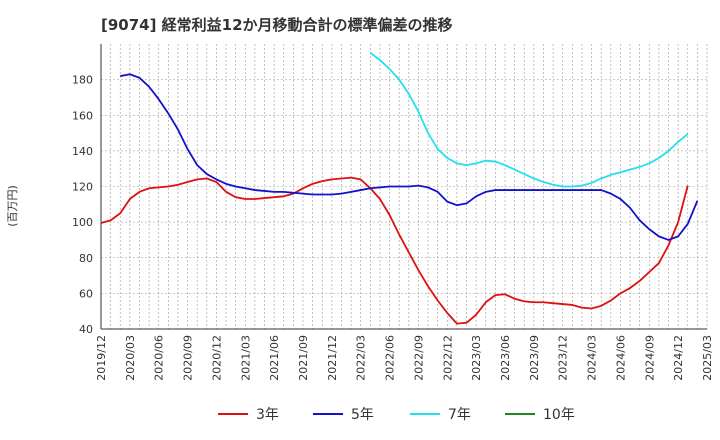 Image resolution: width=720 pixels, height=440 pixels. I want to click on y-tick-label: 180, so click(82, 80).